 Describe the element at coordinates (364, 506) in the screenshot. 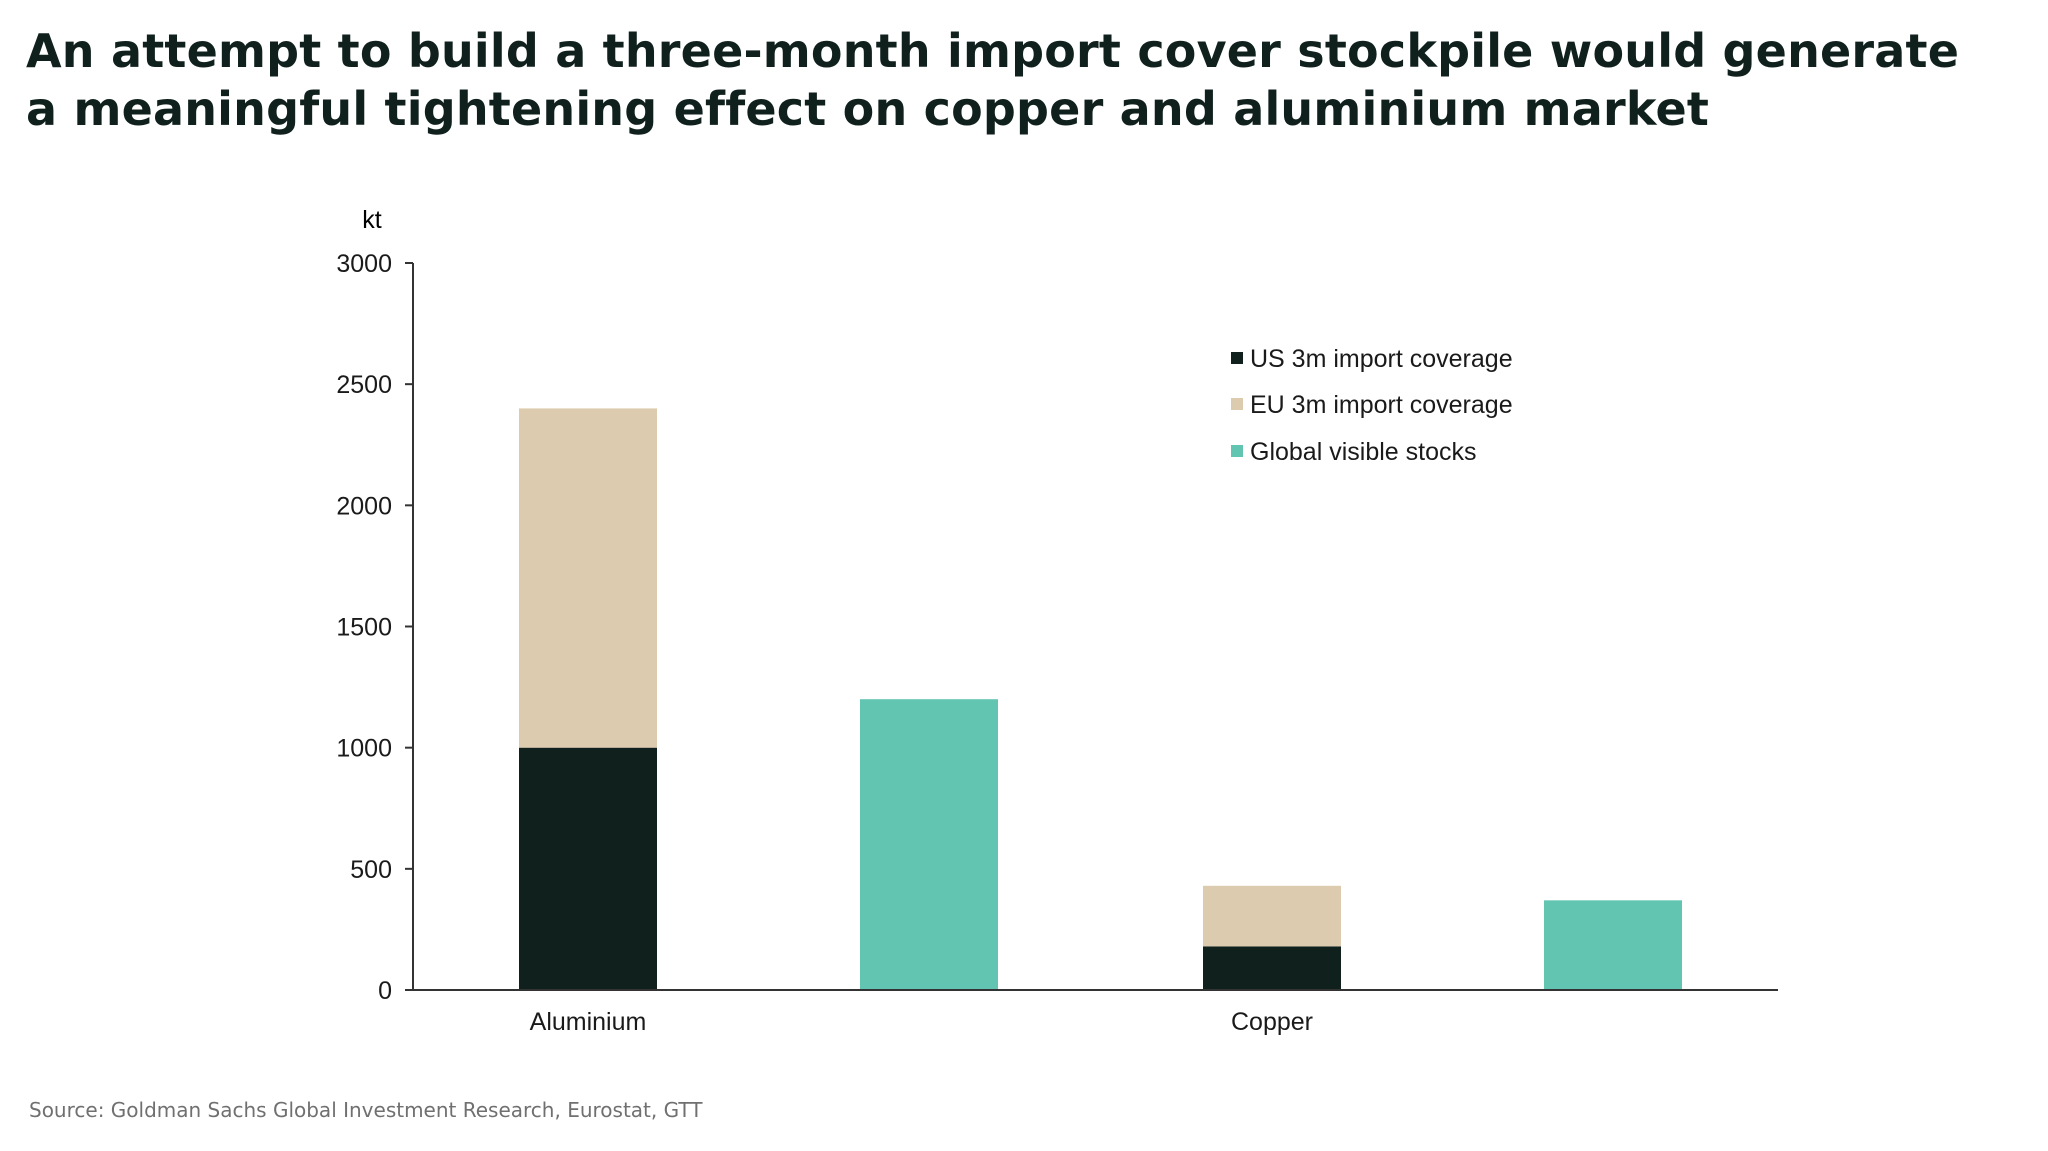

I see `y-tick-label: 2000` at that location.